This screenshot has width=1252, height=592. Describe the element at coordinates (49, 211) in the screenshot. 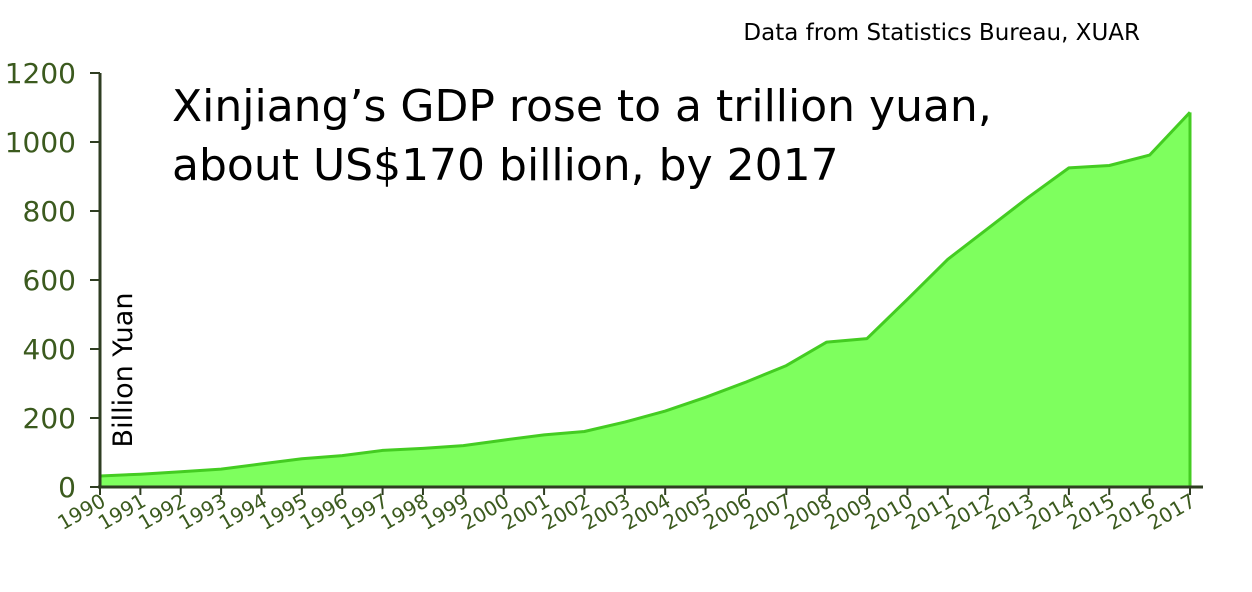

I see `y-tick-label-800: 800` at that location.